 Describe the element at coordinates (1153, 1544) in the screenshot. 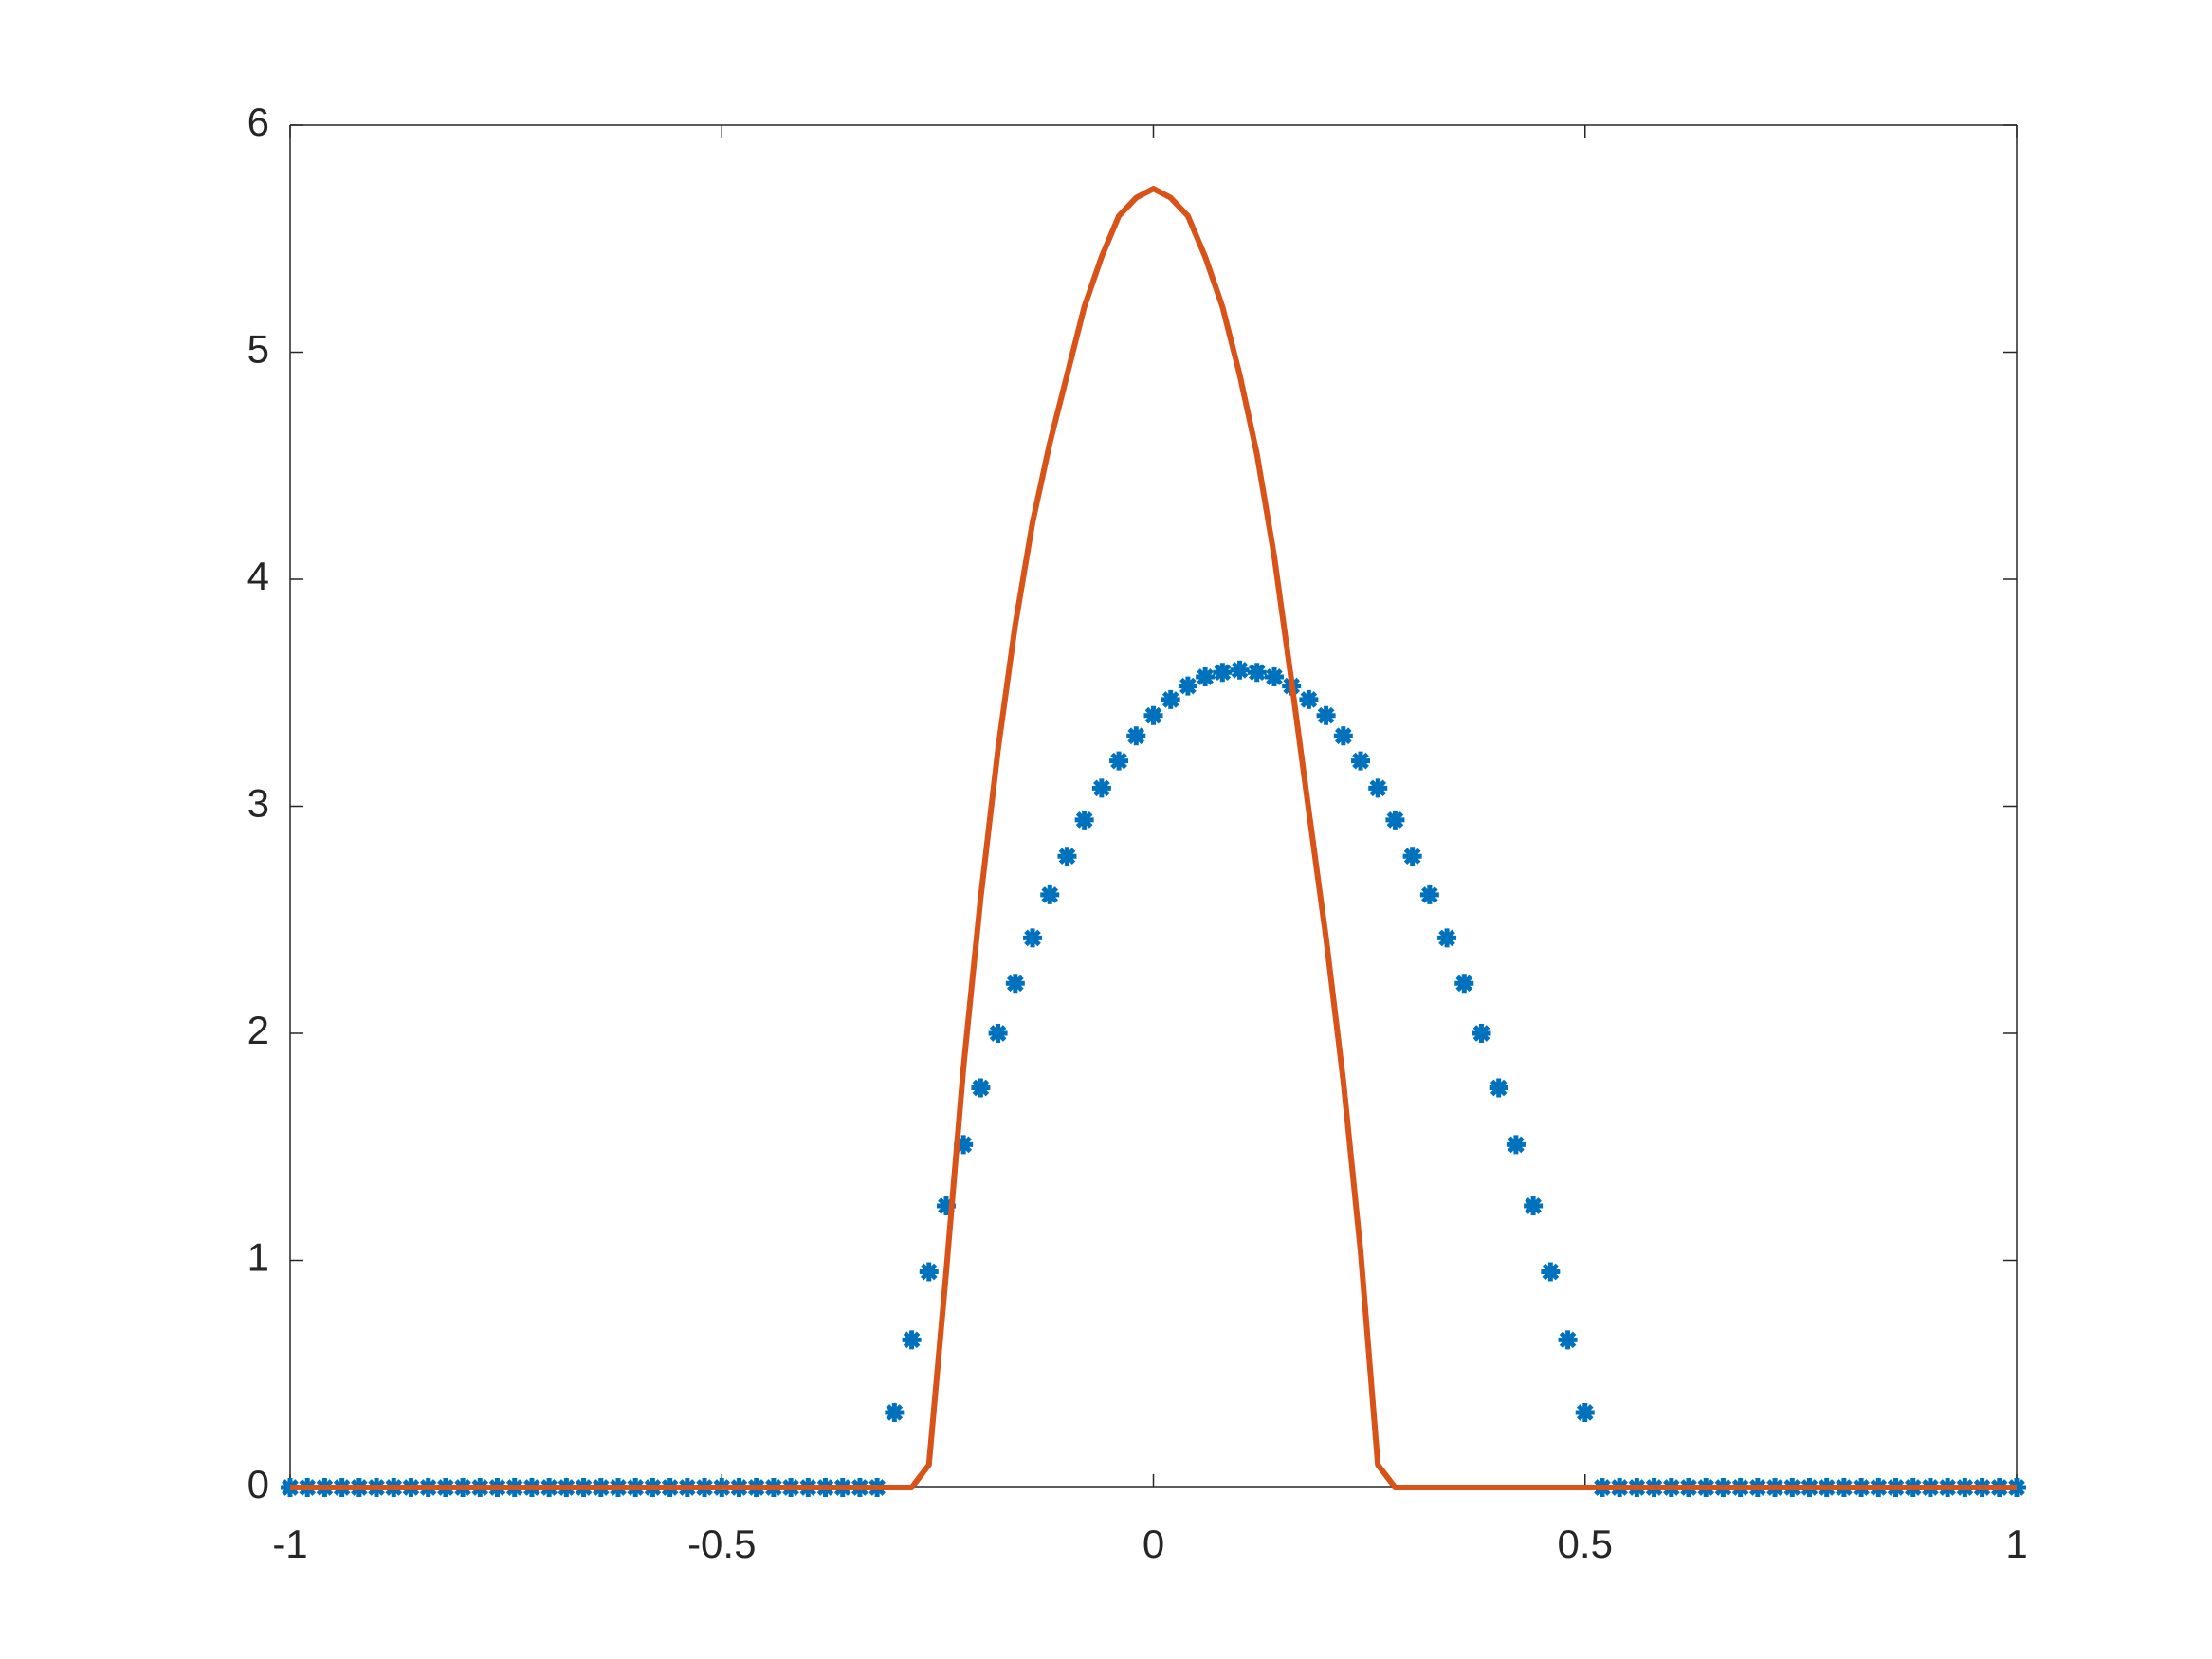

I see `x-tick-label: 0` at that location.